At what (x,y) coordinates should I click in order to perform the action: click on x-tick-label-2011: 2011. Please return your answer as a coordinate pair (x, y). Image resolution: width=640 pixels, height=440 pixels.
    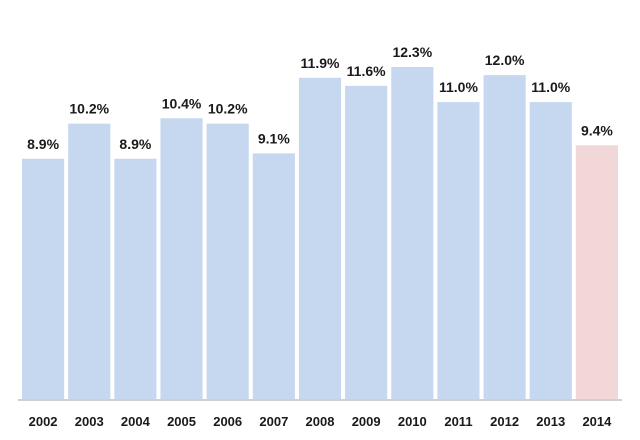
    Looking at the image, I should click on (458, 421).